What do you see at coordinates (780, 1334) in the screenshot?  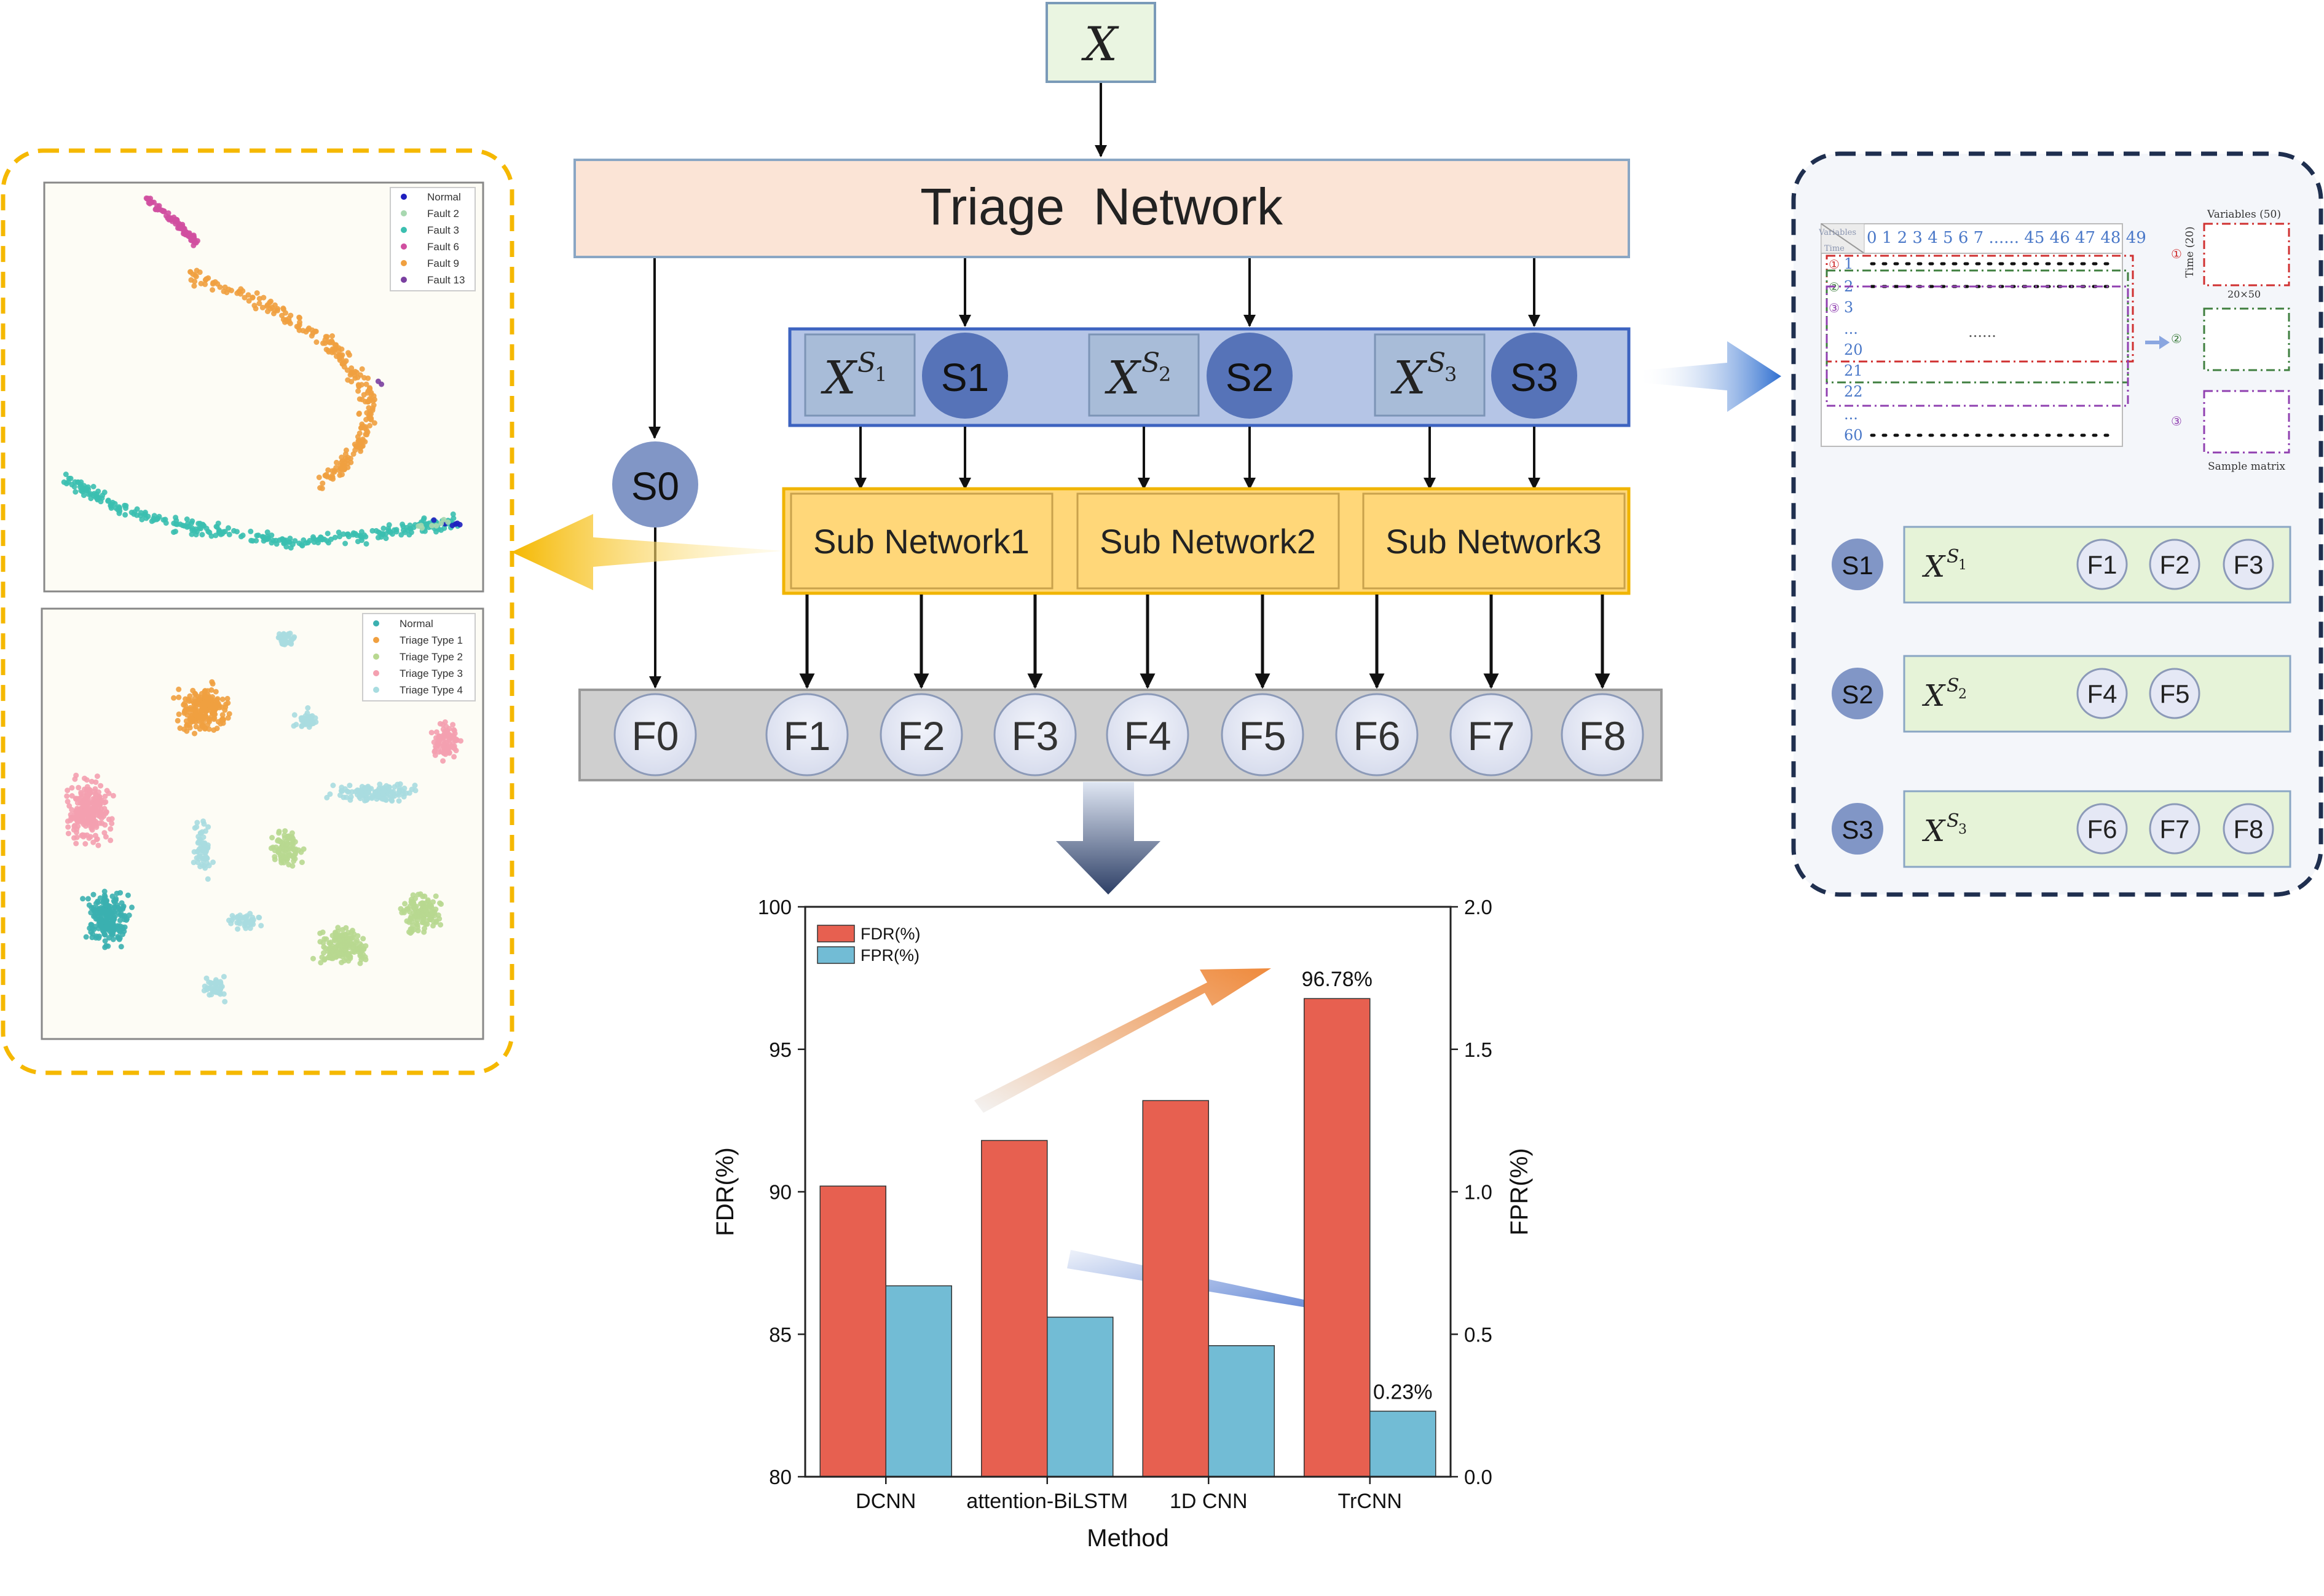 I see `y-tick-label: 85` at bounding box center [780, 1334].